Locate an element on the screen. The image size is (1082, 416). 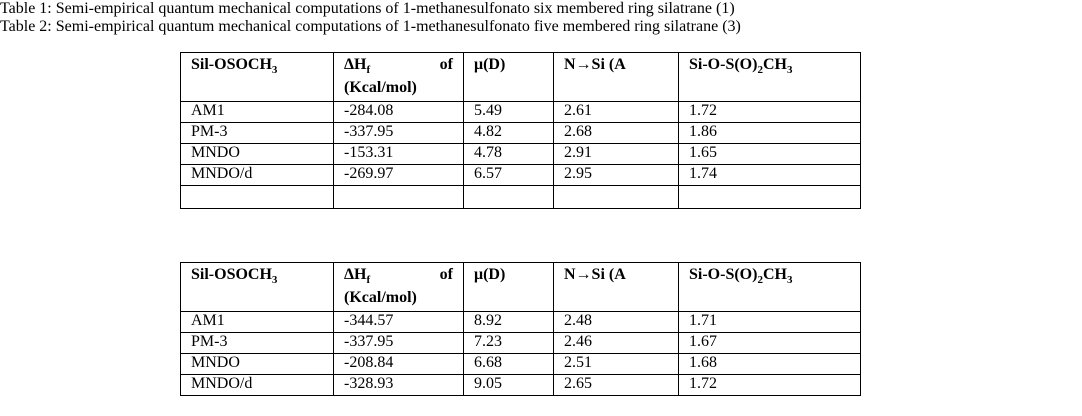
empty-row is located at coordinates (520, 197).